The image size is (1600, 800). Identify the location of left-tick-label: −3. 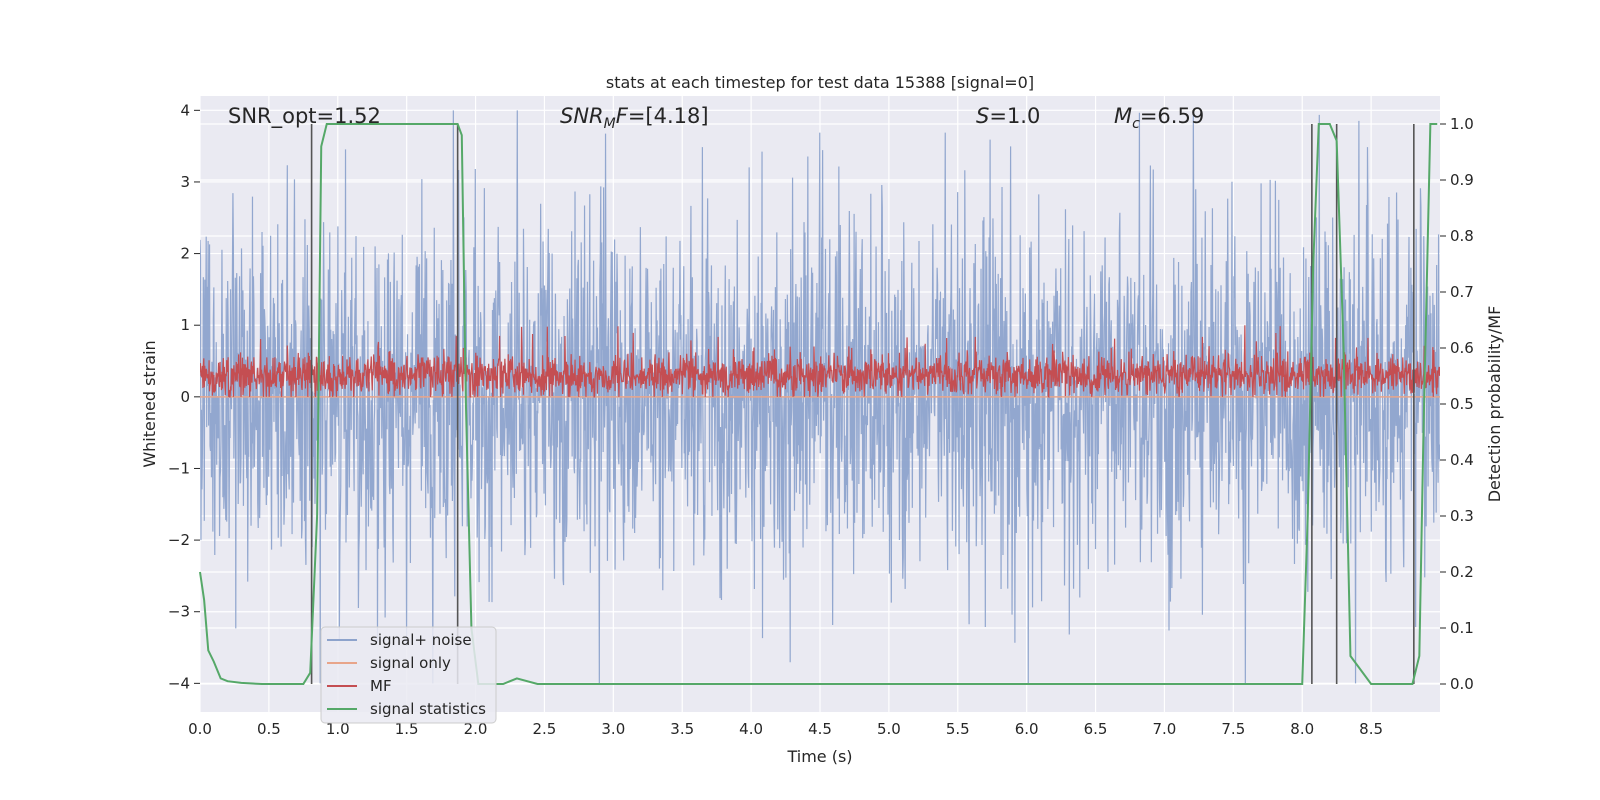
(179, 612).